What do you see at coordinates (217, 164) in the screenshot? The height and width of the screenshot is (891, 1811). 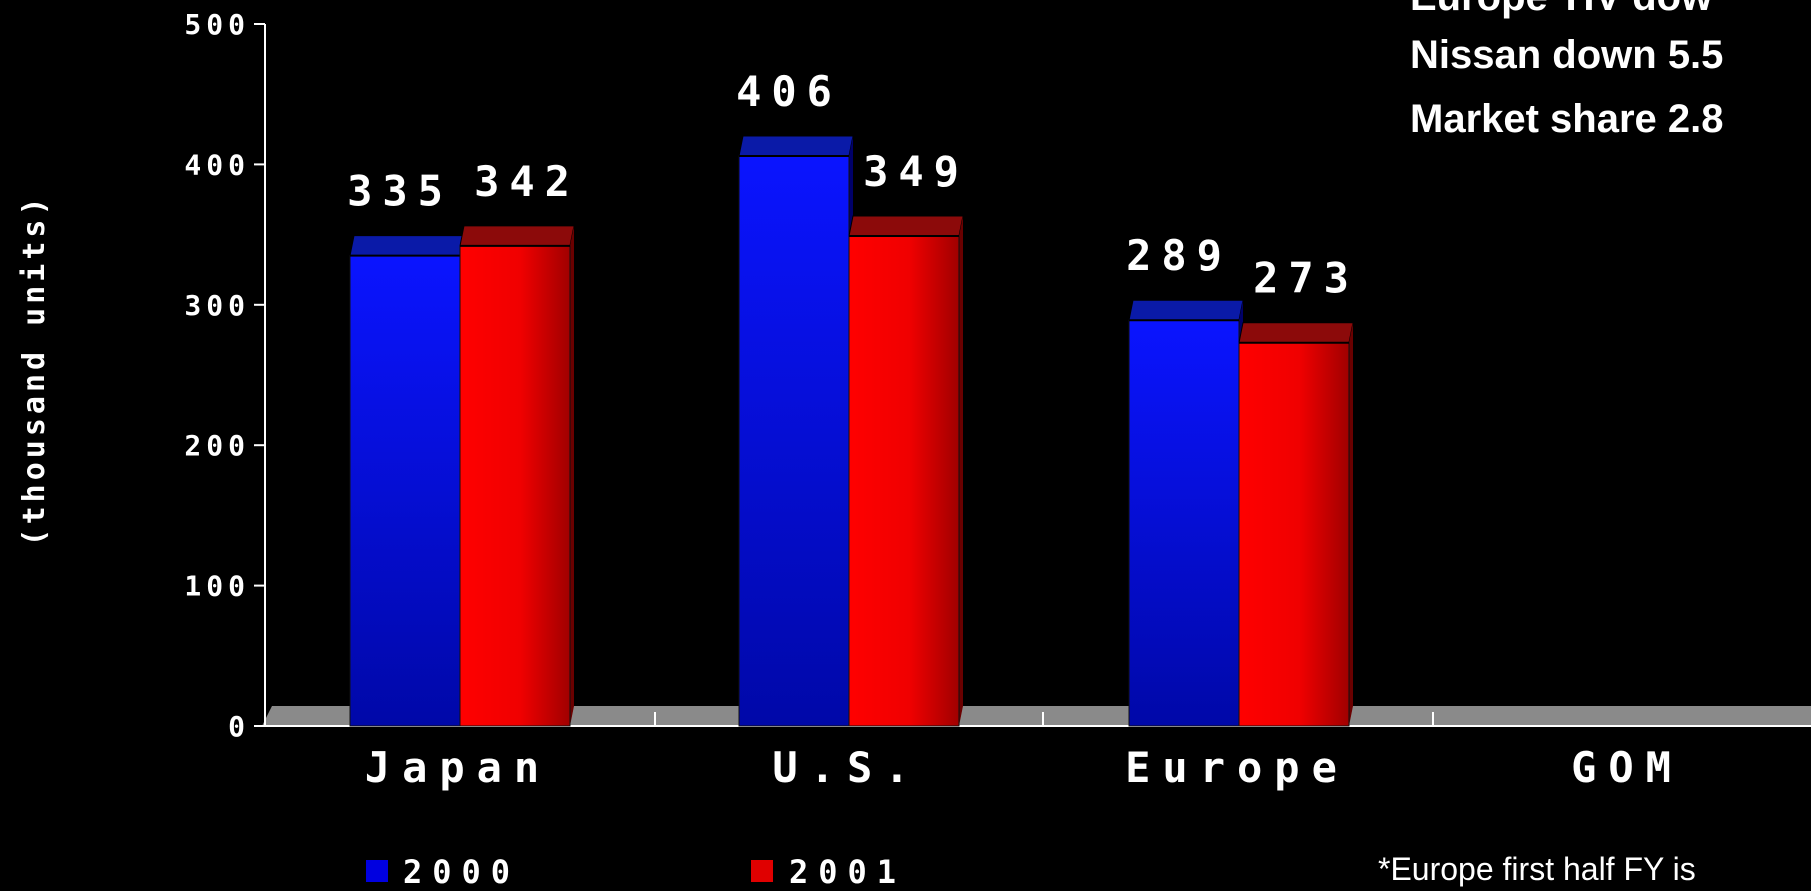 I see `y-tick-label: 400` at bounding box center [217, 164].